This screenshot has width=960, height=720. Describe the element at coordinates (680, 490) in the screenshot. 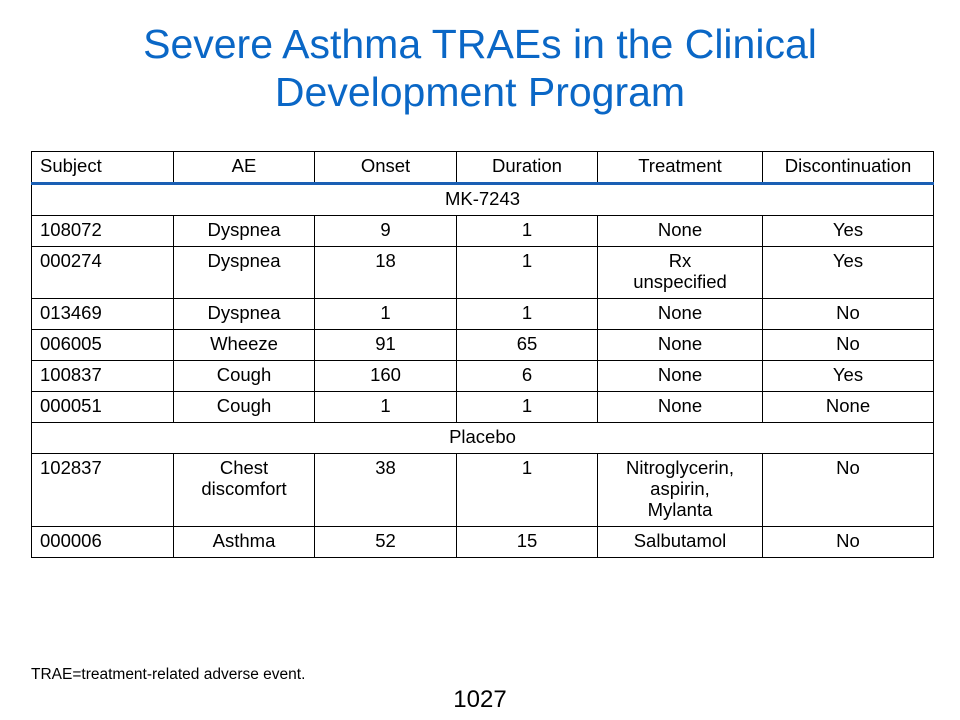

I see `cell-treatment: Nitroglycerin, aspirin, Mylanta` at that location.